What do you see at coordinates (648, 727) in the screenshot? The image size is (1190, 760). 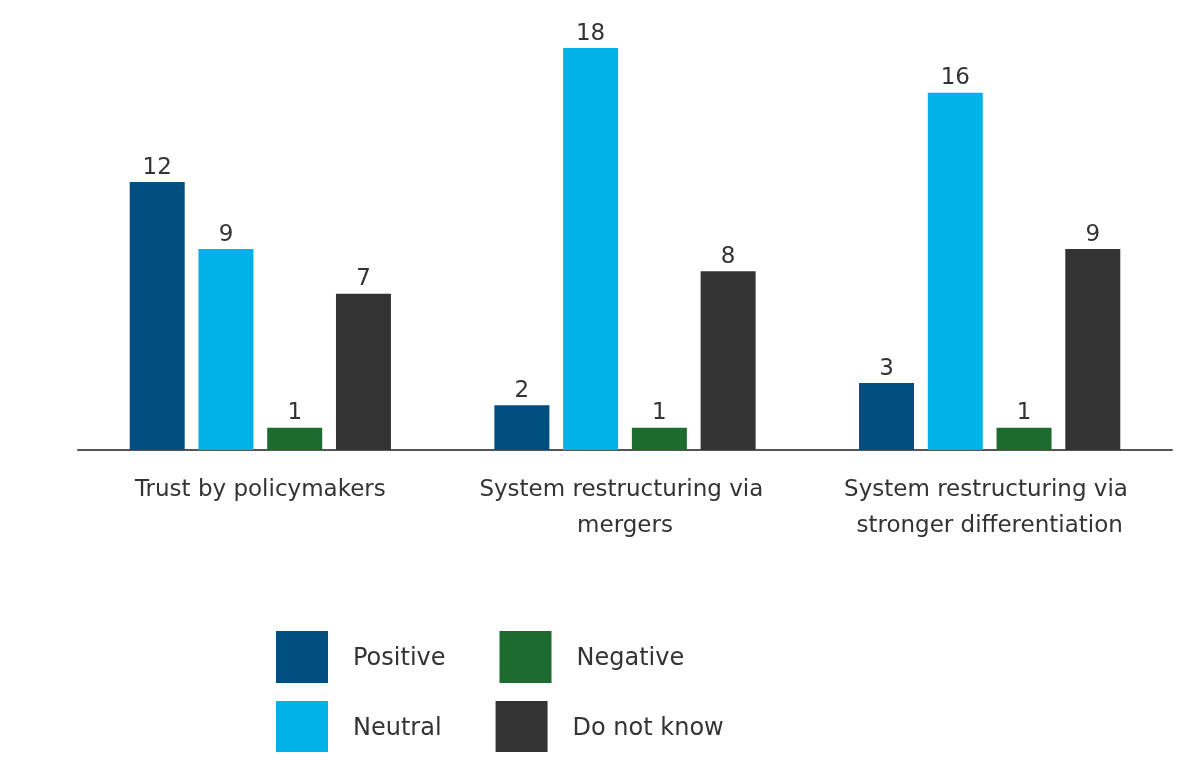 I see `legend-label: Do not know` at bounding box center [648, 727].